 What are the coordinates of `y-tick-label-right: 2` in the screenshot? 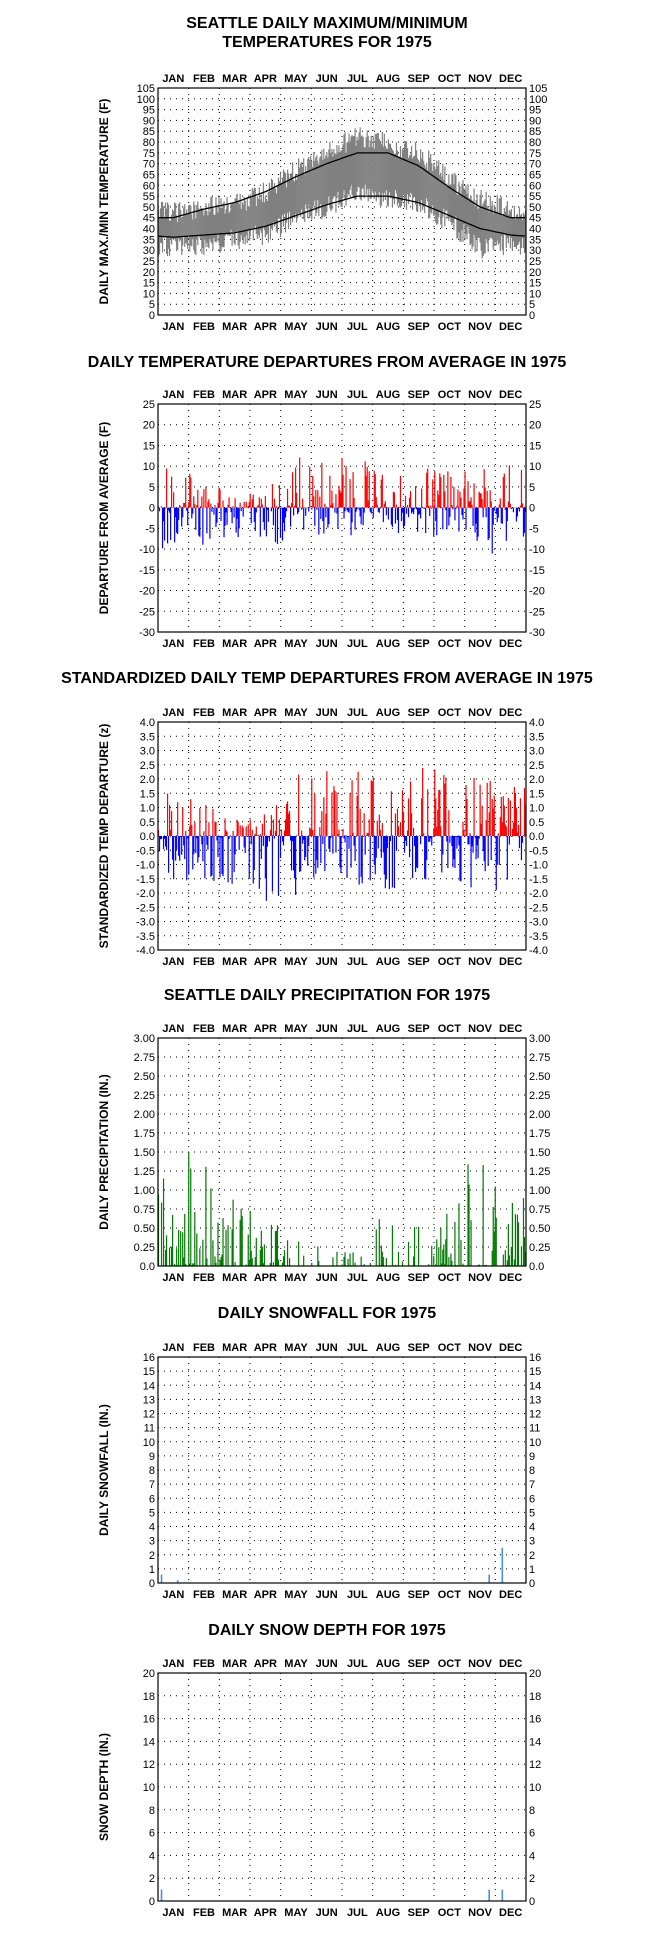 It's located at (532, 1879).